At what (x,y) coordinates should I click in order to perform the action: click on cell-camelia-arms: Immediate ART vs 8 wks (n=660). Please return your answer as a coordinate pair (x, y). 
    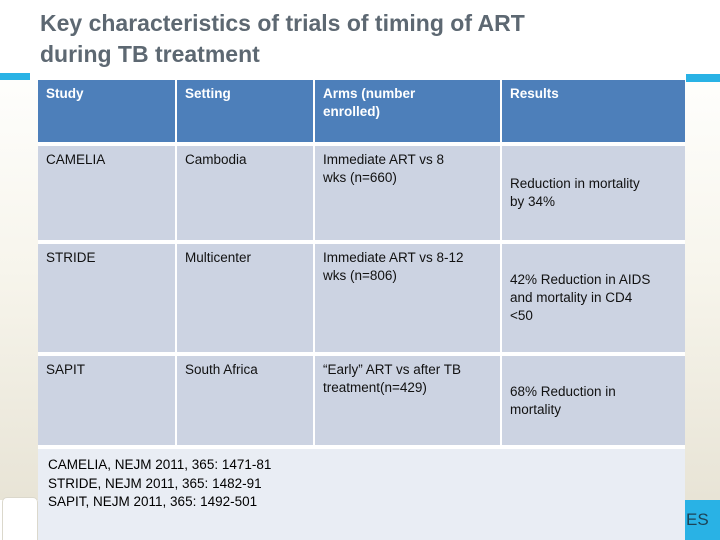
    Looking at the image, I should click on (407, 193).